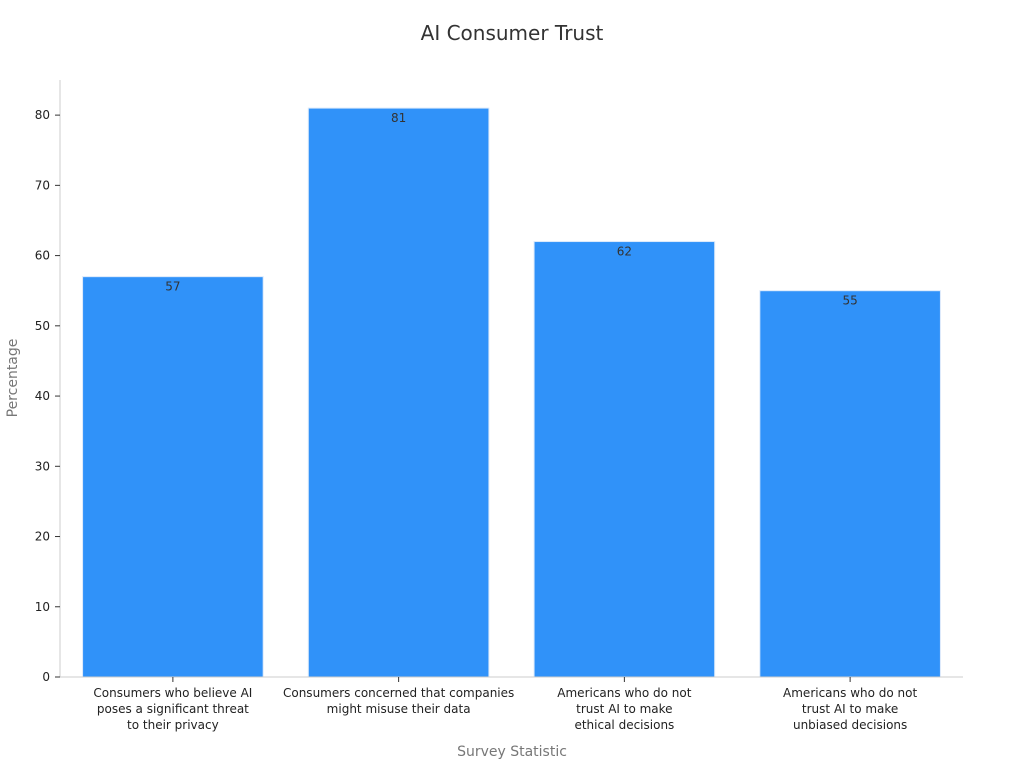 The width and height of the screenshot is (1024, 768). Describe the element at coordinates (398, 118) in the screenshot. I see `bar-value-label: 81` at that location.